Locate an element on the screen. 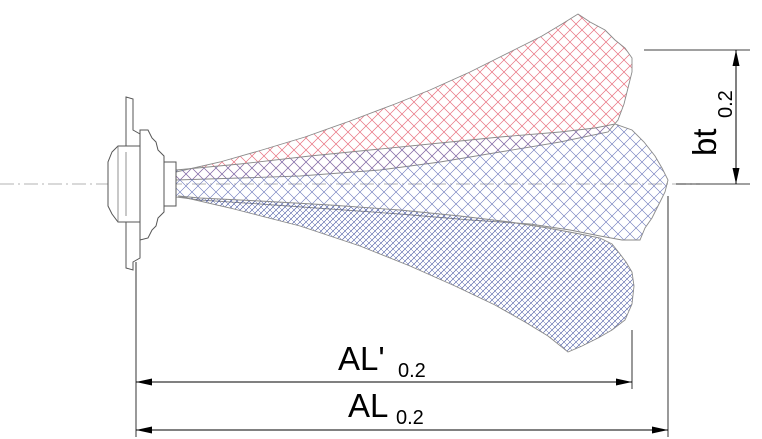 The height and width of the screenshot is (439, 762). nozzle-collar is located at coordinates (124, 184).